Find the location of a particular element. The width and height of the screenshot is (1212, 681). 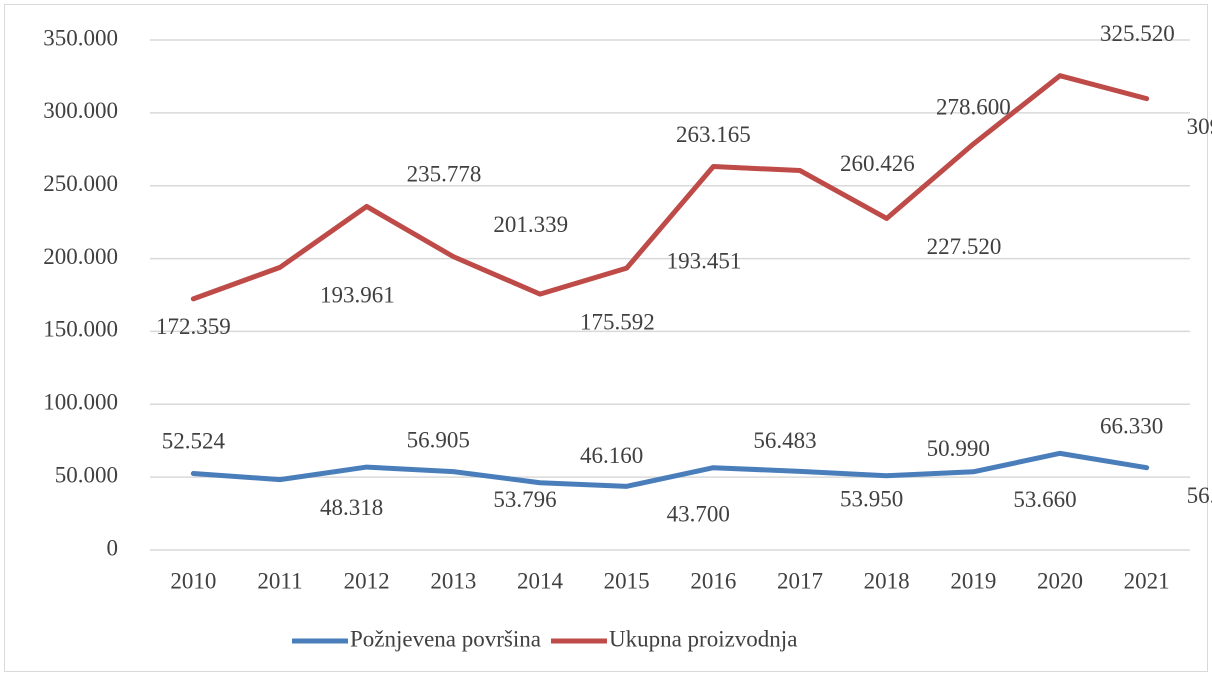

y-tick-label: 350.000 is located at coordinates (80, 37).